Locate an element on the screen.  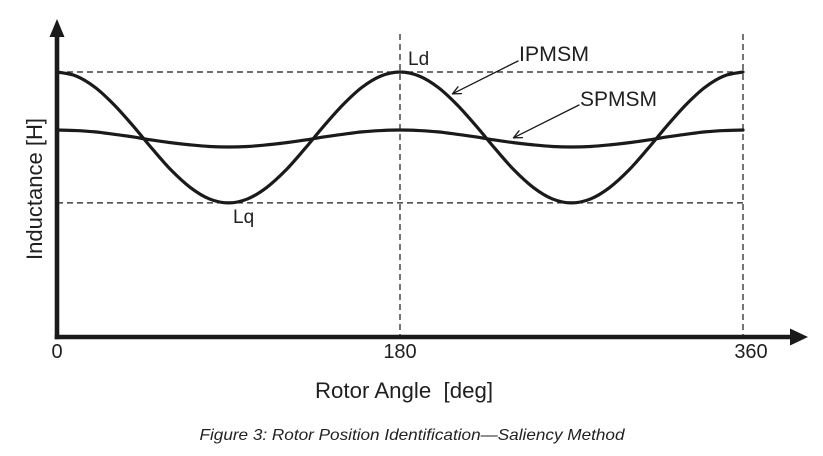
x-axis-arrow-icon is located at coordinates (799, 337).